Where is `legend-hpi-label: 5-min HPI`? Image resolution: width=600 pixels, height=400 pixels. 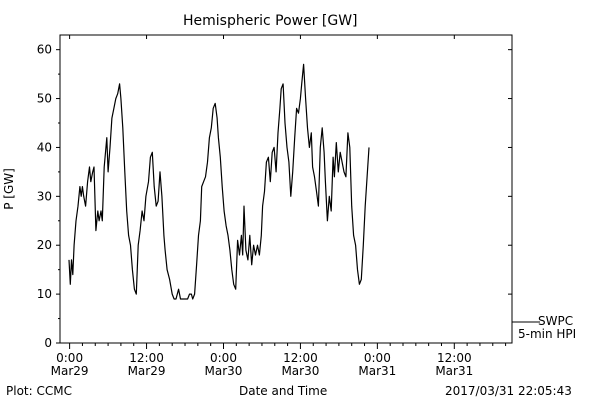 legend-hpi-label: 5-min HPI is located at coordinates (547, 334).